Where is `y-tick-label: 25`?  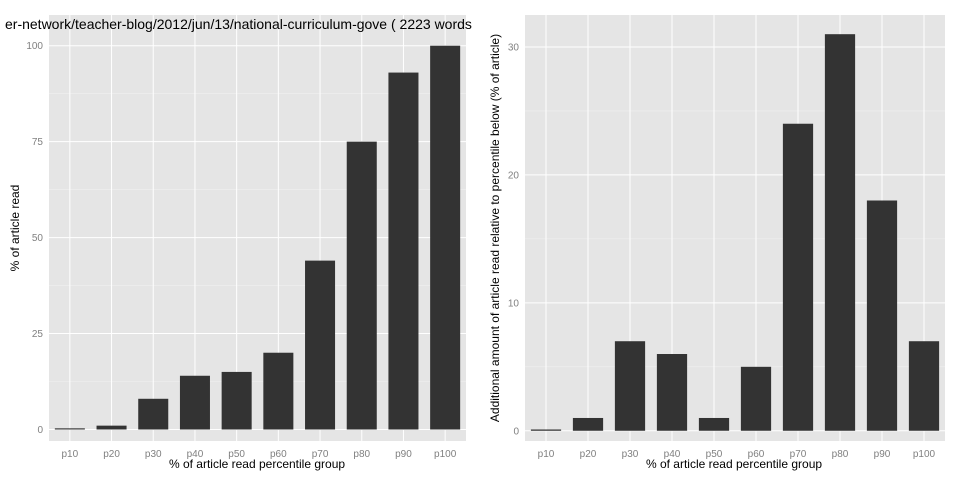 y-tick-label: 25 is located at coordinates (38, 334).